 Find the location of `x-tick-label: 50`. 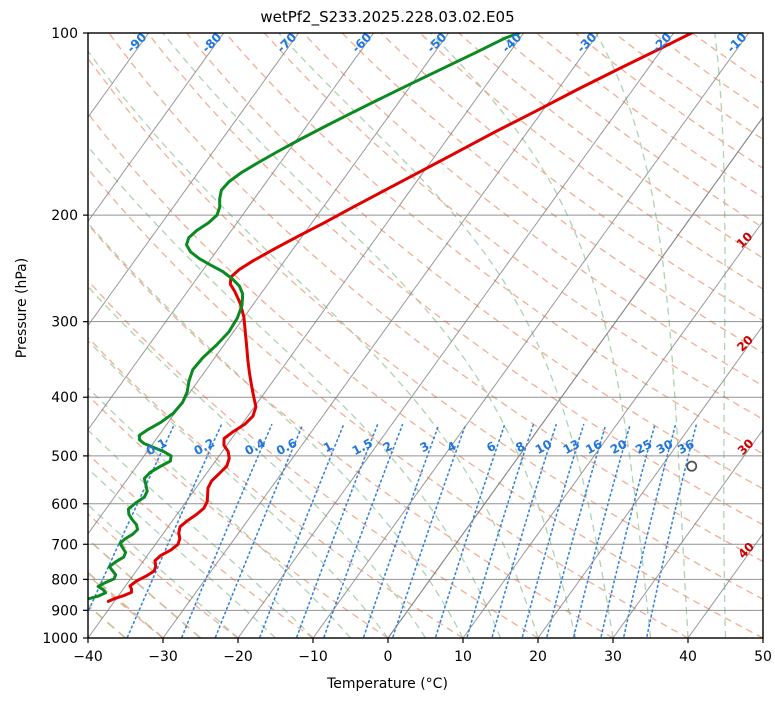

x-tick-label: 50 is located at coordinates (763, 657).